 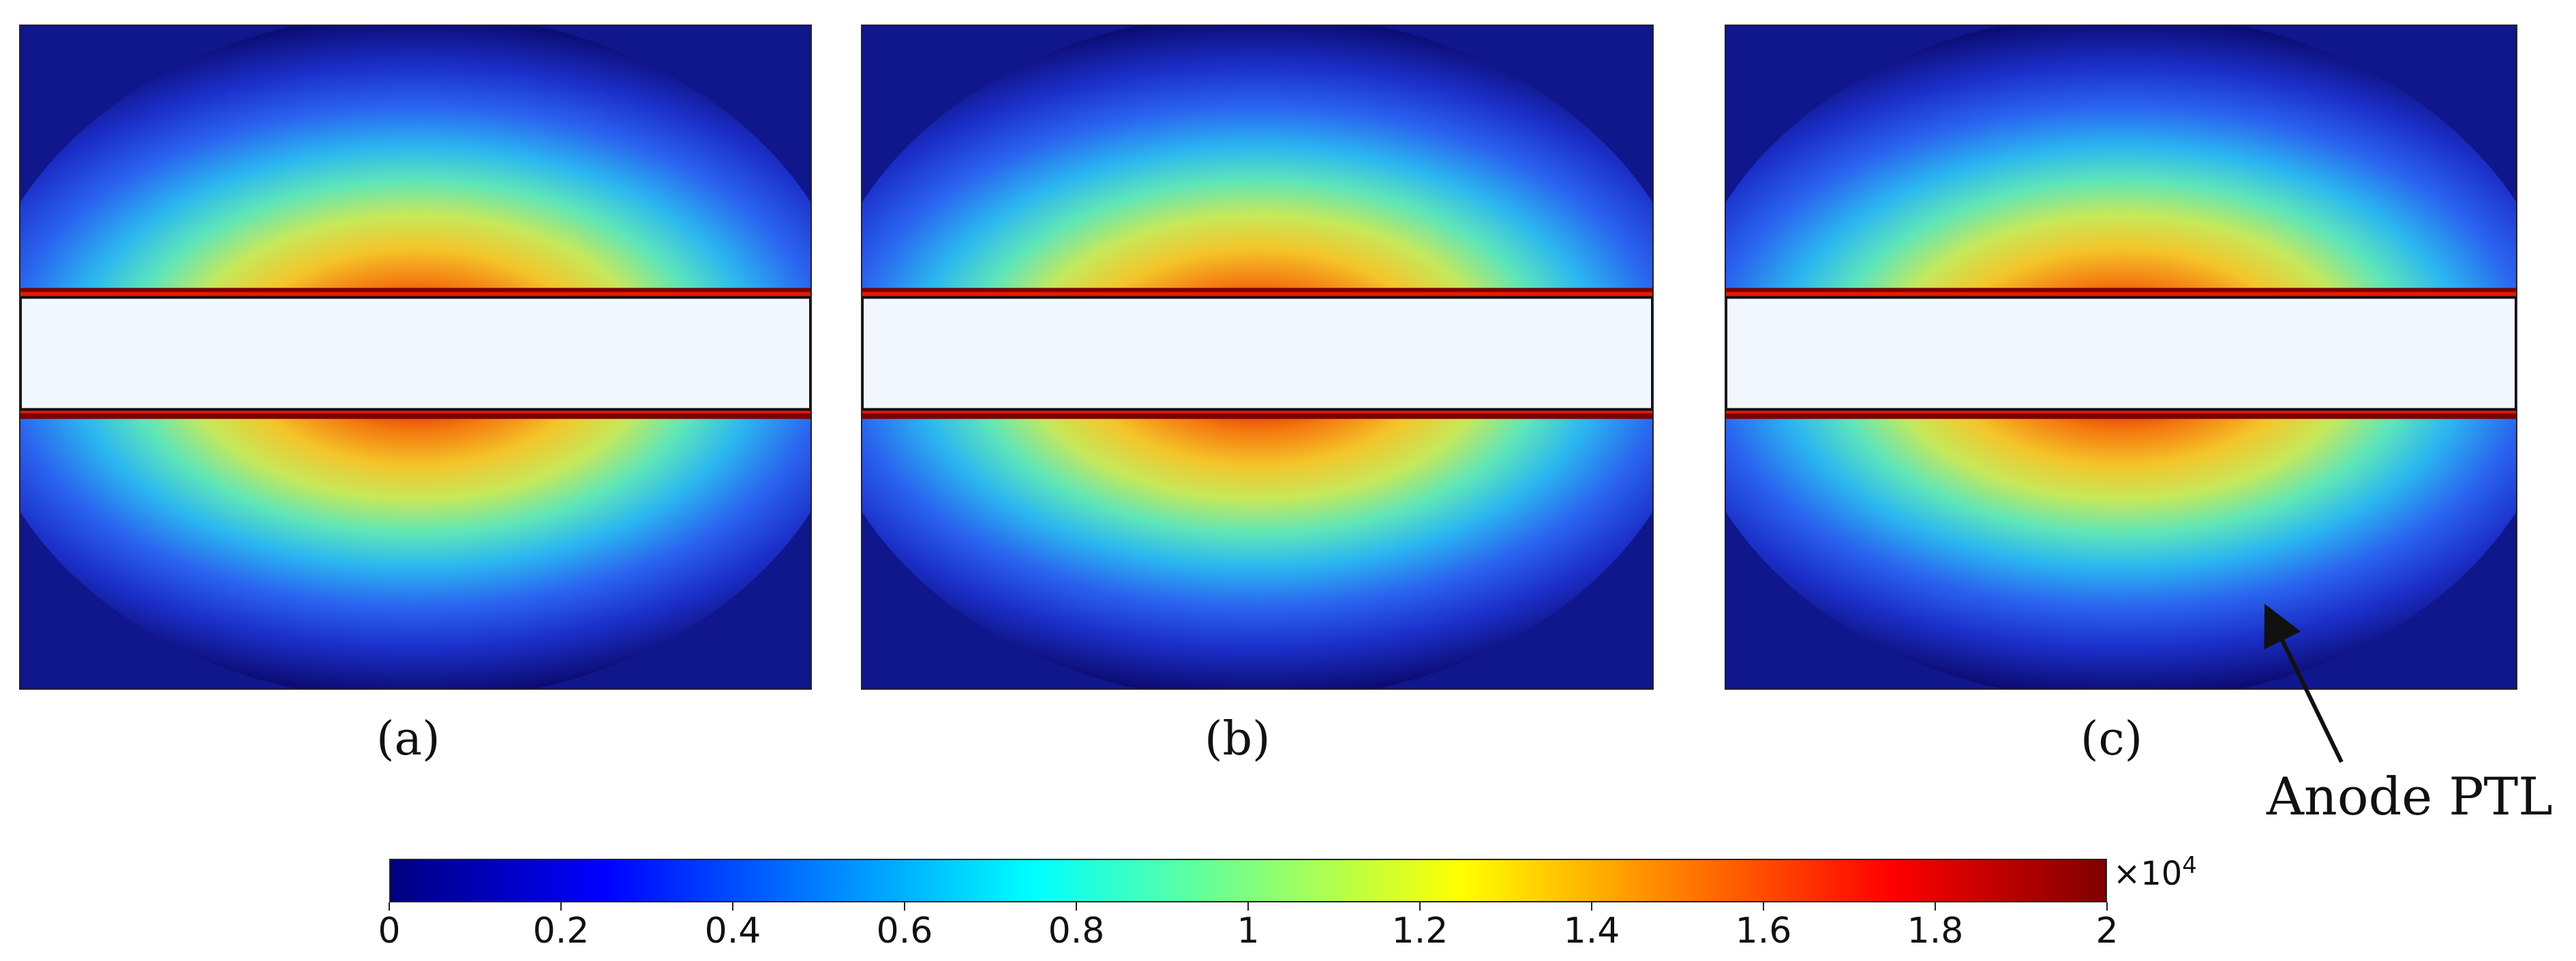 What do you see at coordinates (1420, 931) in the screenshot?
I see `colorbar-tick-label: 1.2` at bounding box center [1420, 931].